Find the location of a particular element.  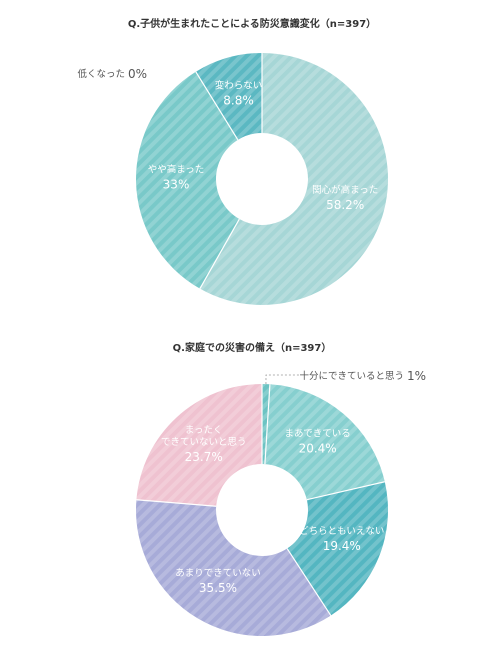

chart-2-slice-4-texture is located at coordinates (199, 445).